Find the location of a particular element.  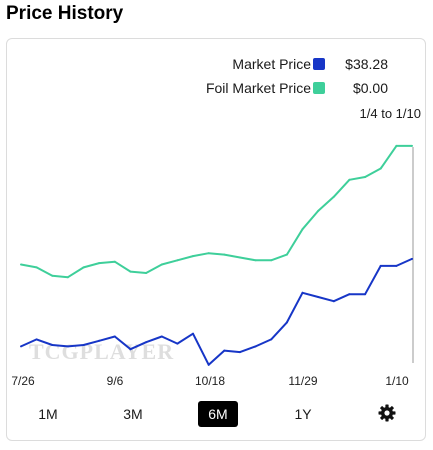

legend-value: $38.28 is located at coordinates (366, 64).